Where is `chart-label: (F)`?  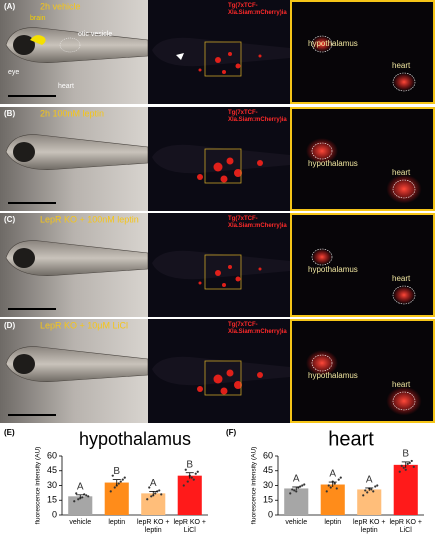
chart-label: (F) is located at coordinates (231, 432).